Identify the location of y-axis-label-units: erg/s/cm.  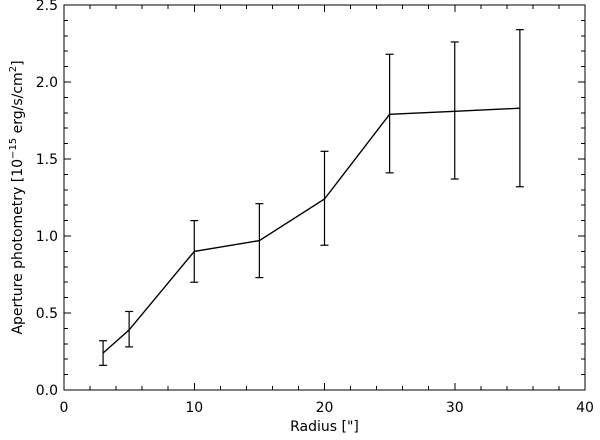
(18, 105).